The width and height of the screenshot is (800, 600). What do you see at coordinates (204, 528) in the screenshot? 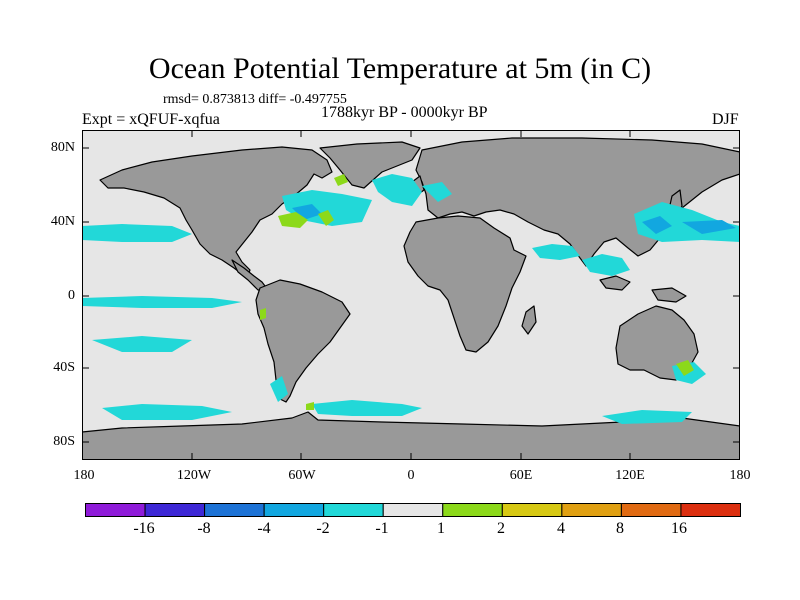
I see `colorbar-label: -8` at bounding box center [204, 528].